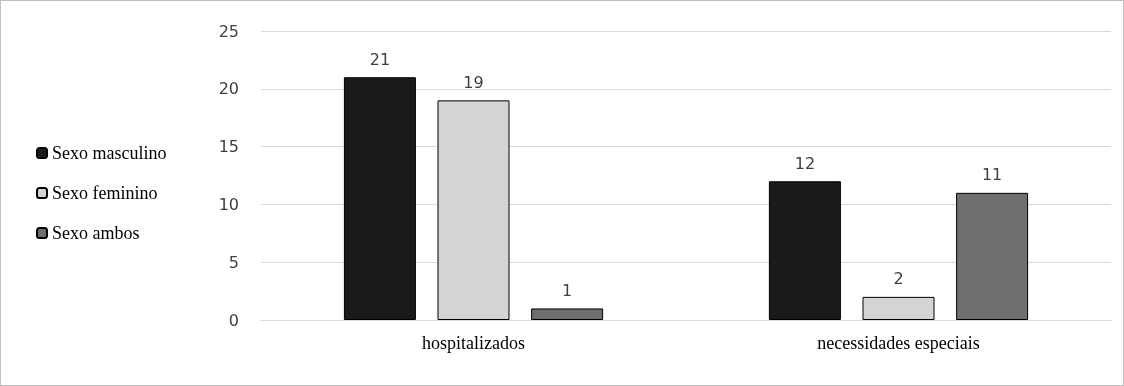  I want to click on data-label: 12, so click(805, 163).